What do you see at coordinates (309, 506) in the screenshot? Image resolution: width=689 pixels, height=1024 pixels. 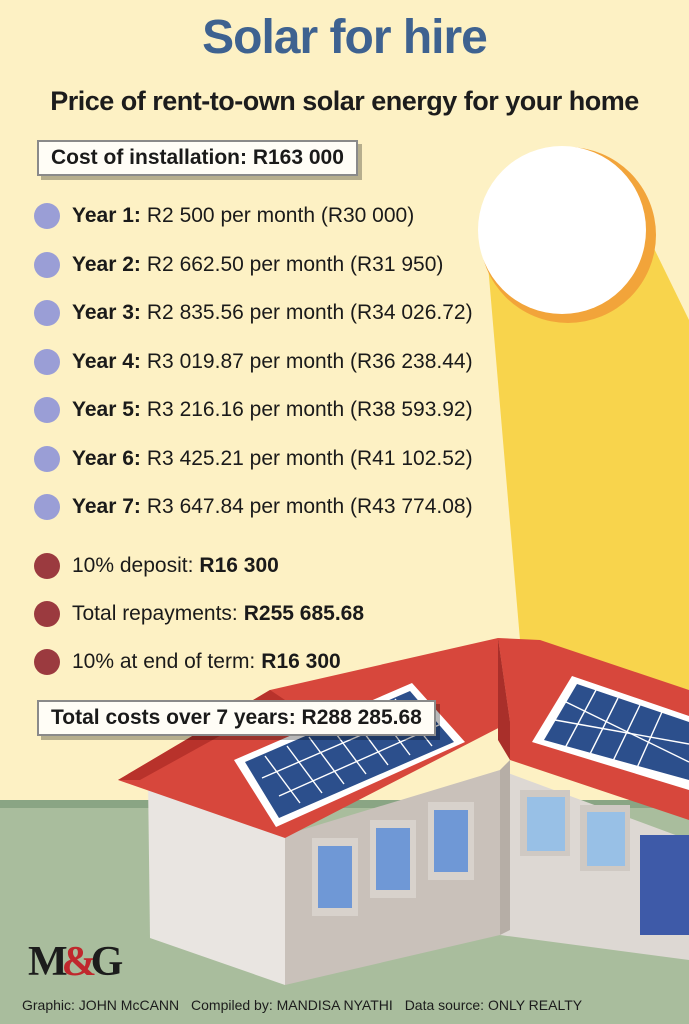 I see `year-value: R3 647.84 per month (R43 774.08)` at bounding box center [309, 506].